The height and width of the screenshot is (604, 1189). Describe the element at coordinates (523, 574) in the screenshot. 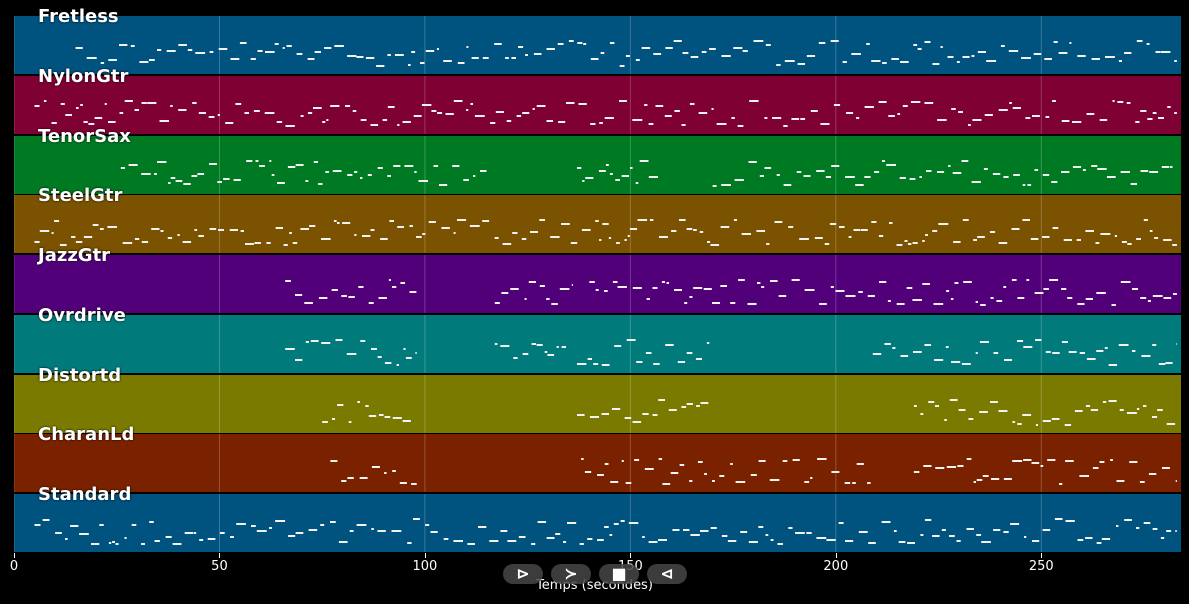

I see `play-button: ⊳` at that location.